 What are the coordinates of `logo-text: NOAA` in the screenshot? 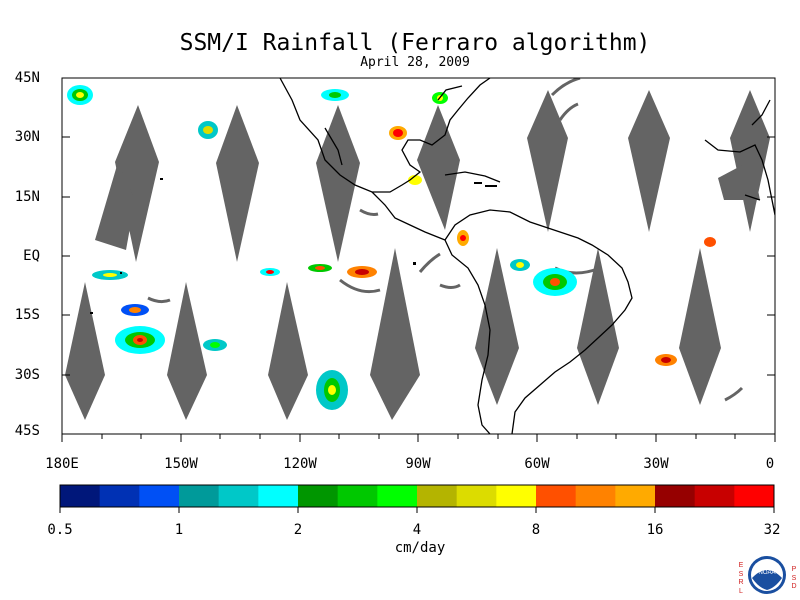 It's located at (766, 573).